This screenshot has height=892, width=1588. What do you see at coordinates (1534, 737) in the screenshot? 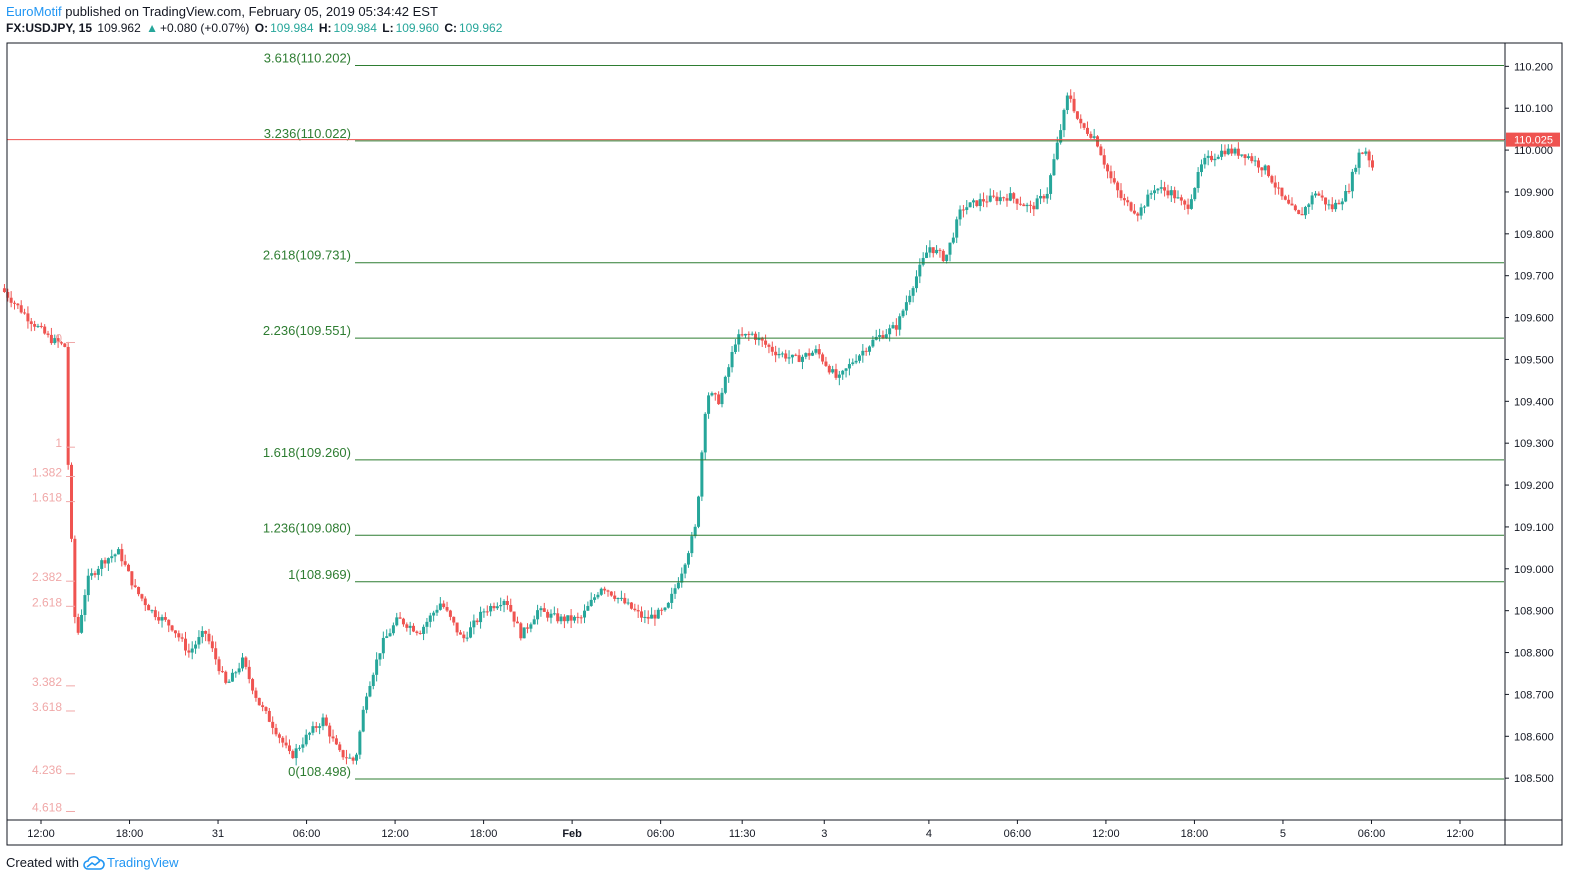
I see `price-tick-label: 108.600` at bounding box center [1534, 737].